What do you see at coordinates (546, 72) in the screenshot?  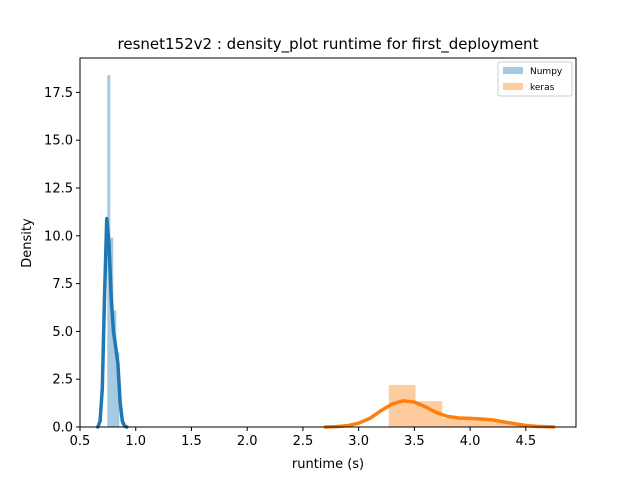 I see `legend-label-numpy: Numpy` at bounding box center [546, 72].